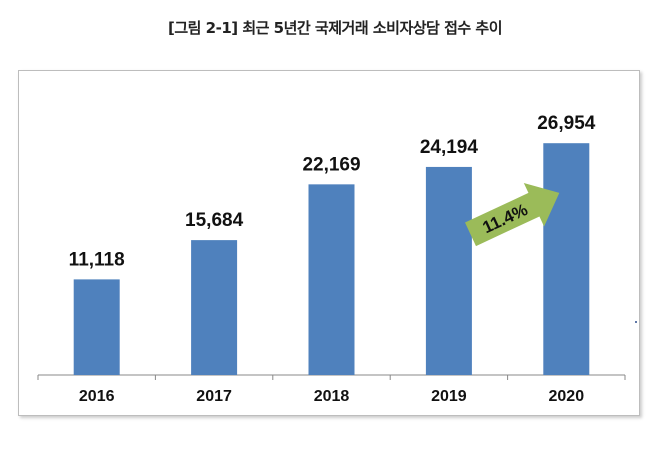  I want to click on bar-2019, so click(448, 270).